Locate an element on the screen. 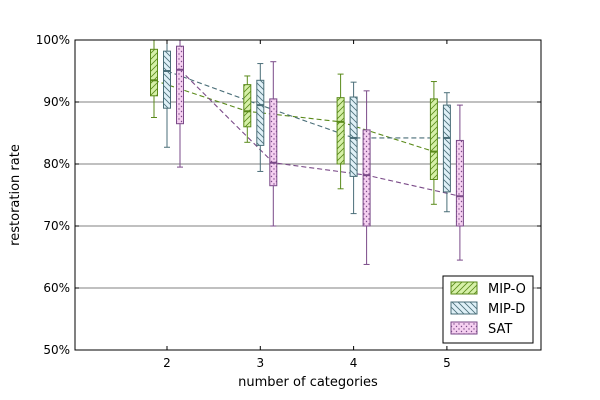 The width and height of the screenshot is (600, 400). y-tick-label: 80% is located at coordinates (56, 164).